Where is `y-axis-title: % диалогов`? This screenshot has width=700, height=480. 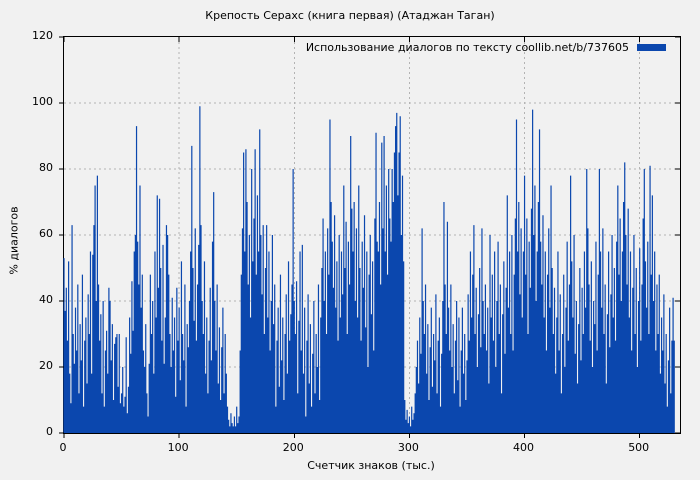
y-axis-title: % диалогов is located at coordinates (14, 240).